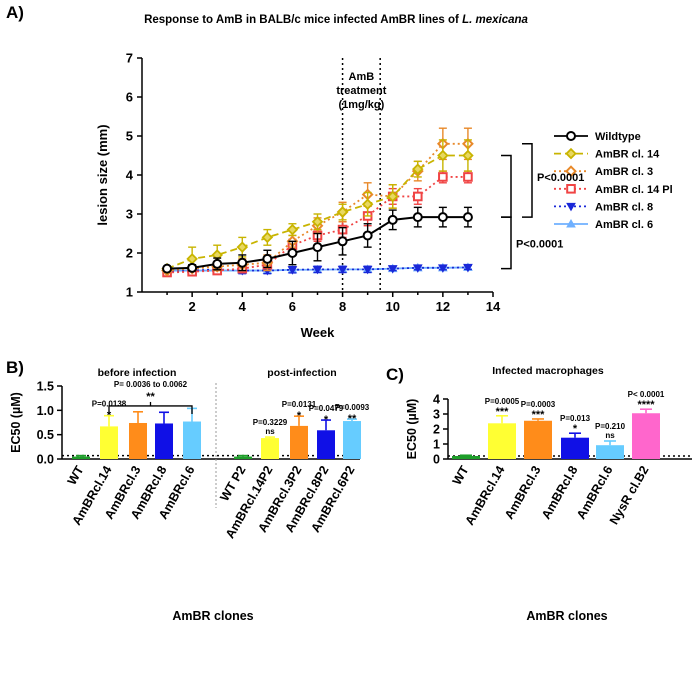  Describe the element at coordinates (548, 371) in the screenshot. I see `chart-title: Infected macrophages` at that location.